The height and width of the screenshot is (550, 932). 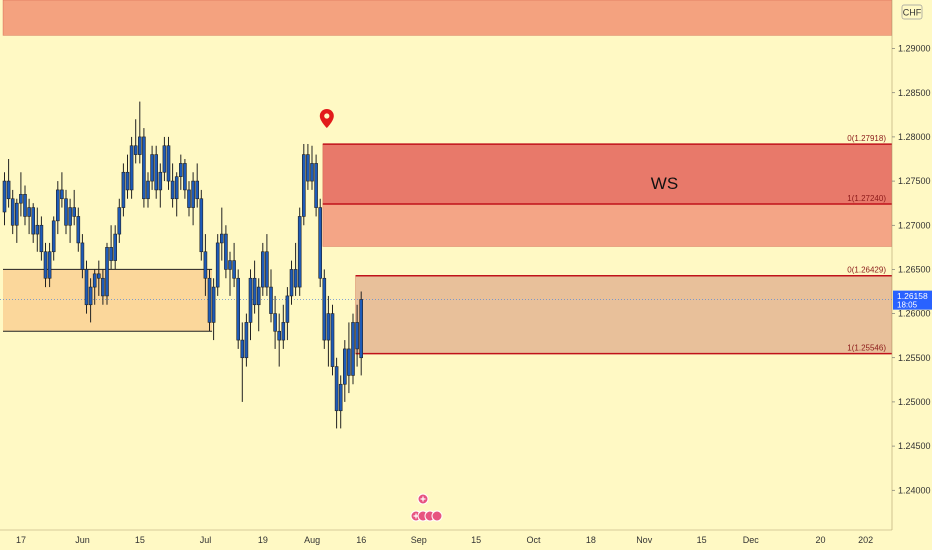 I want to click on currency-label: CHF, so click(x=912, y=13).